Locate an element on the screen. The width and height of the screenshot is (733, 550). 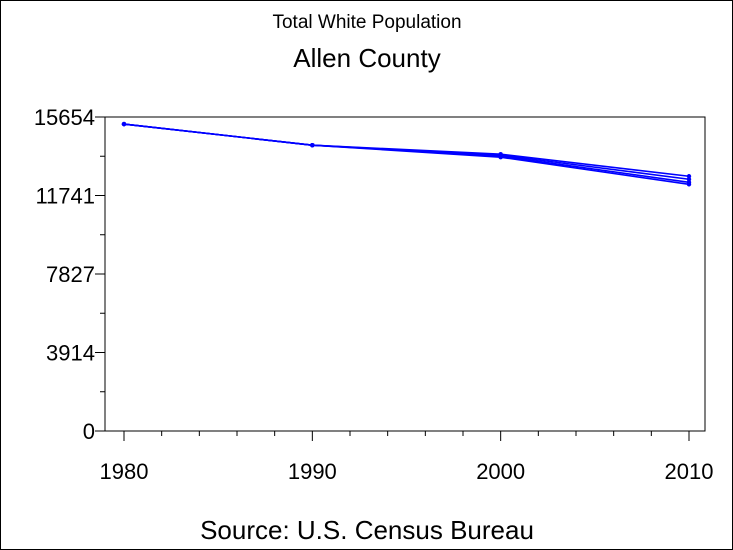
y-tick-label: 7827 is located at coordinates (70, 274).